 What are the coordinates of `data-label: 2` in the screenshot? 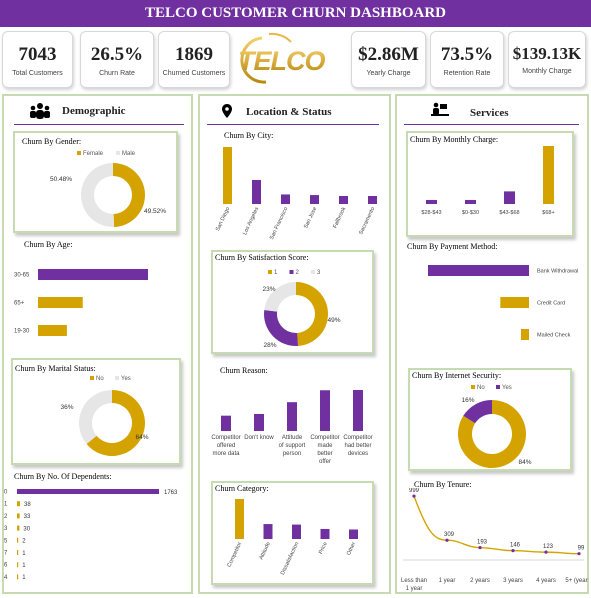 It's located at (24, 542).